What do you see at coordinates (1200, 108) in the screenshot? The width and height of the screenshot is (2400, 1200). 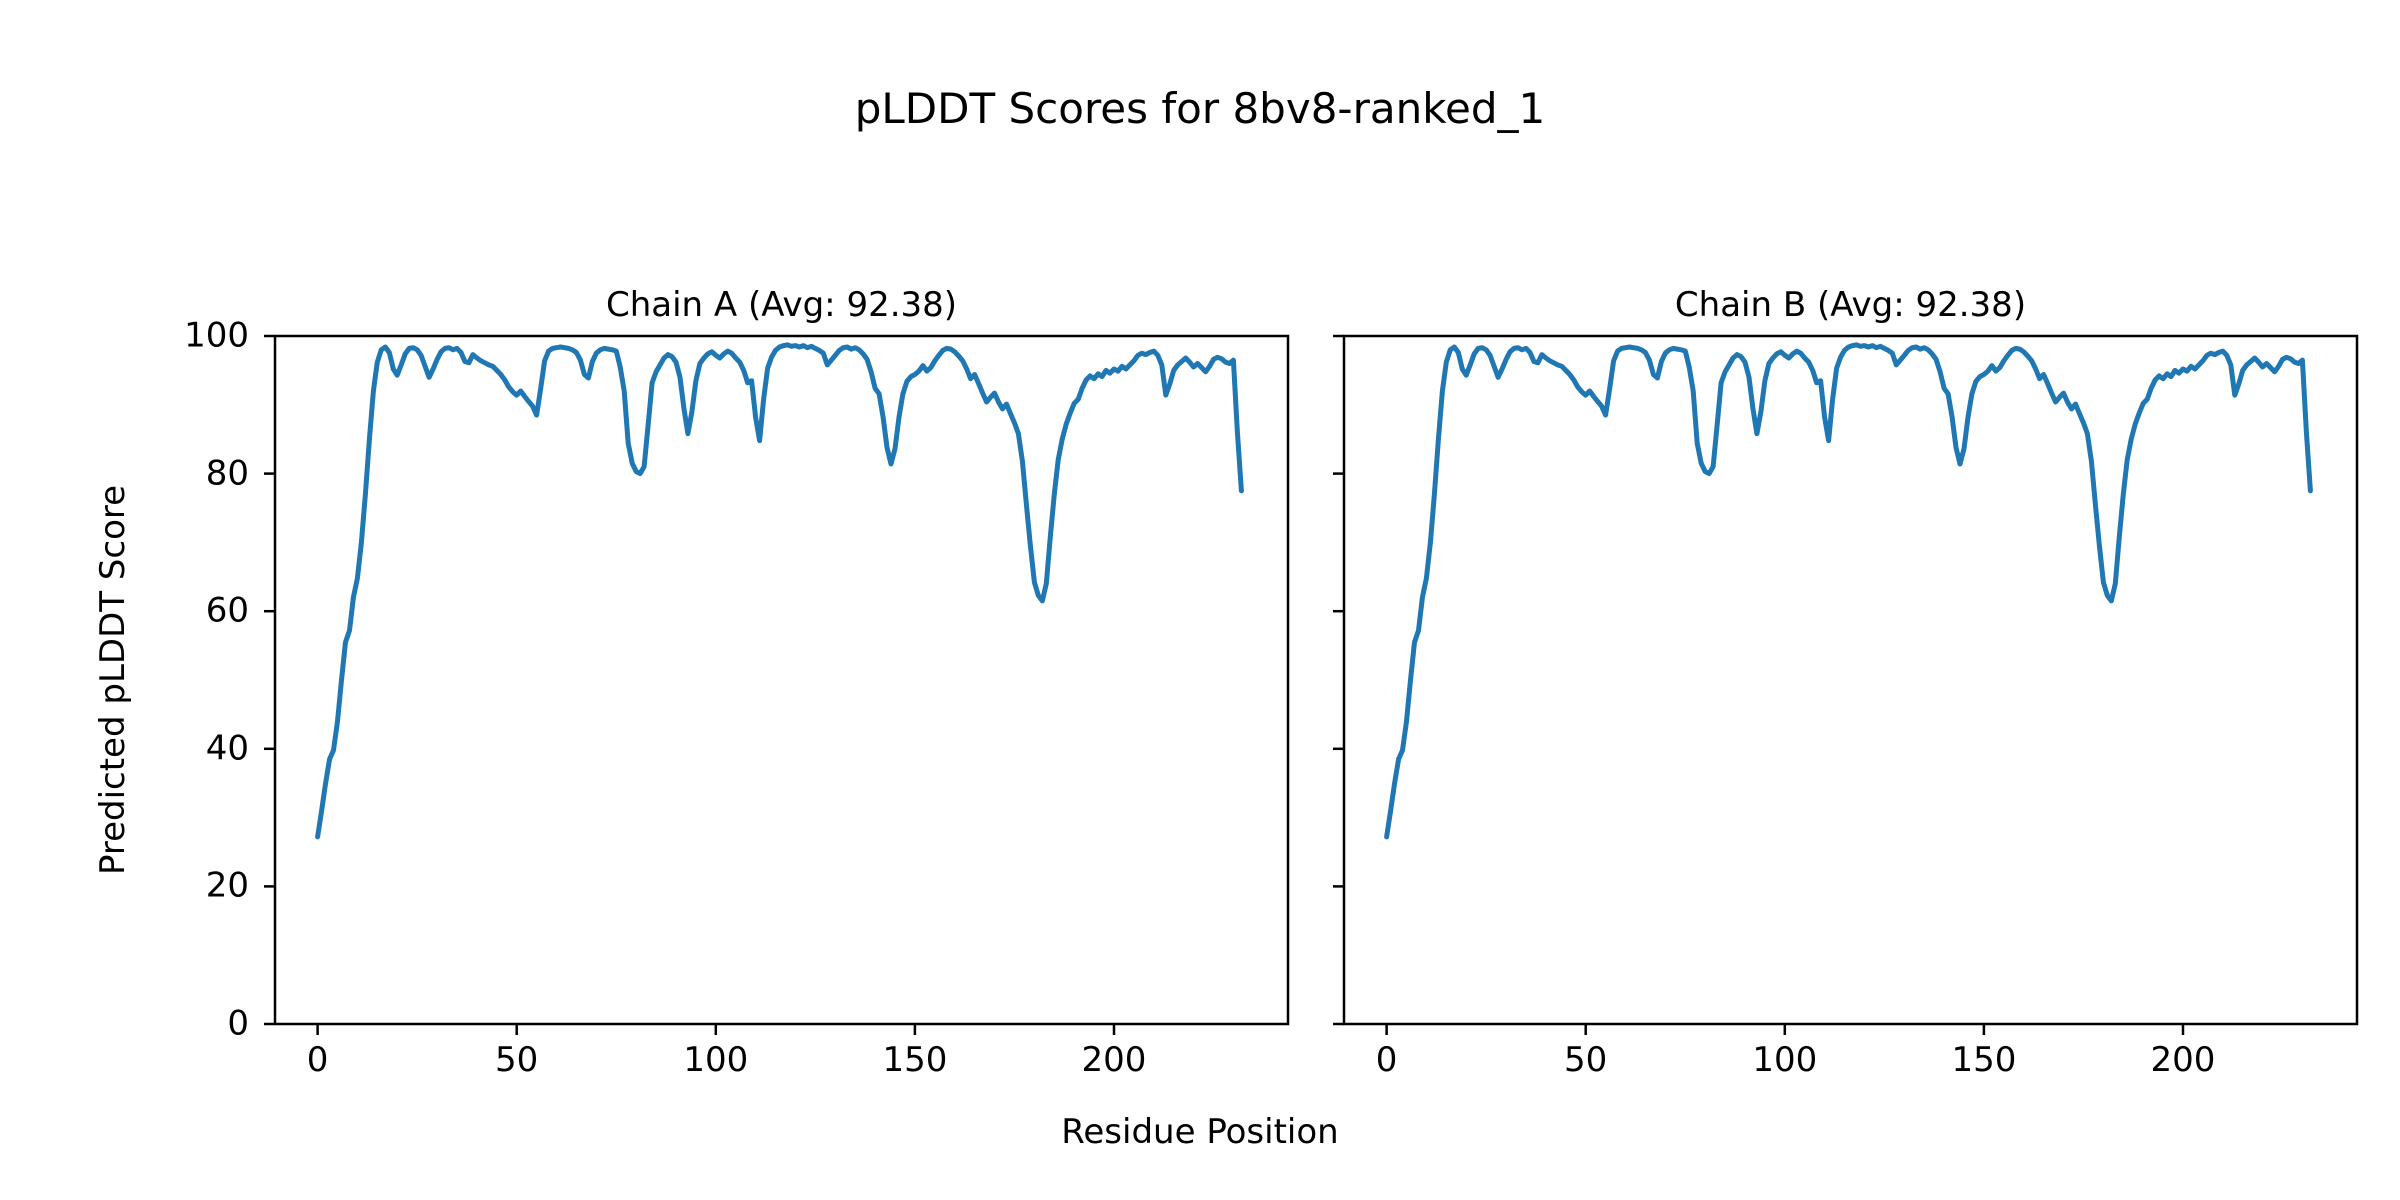 I see `figure-title: pLDDT Scores for 8bv8-ranked_1` at bounding box center [1200, 108].